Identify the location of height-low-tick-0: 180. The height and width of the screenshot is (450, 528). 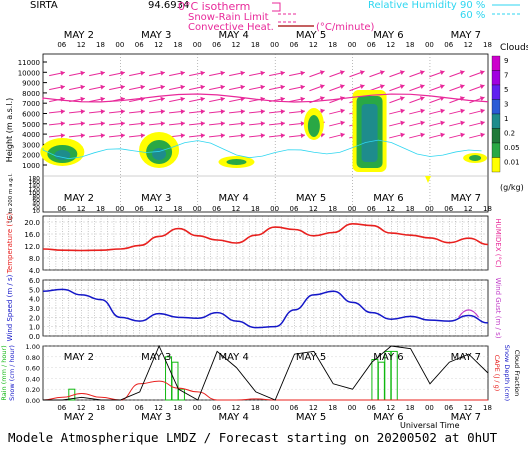
(35, 179).